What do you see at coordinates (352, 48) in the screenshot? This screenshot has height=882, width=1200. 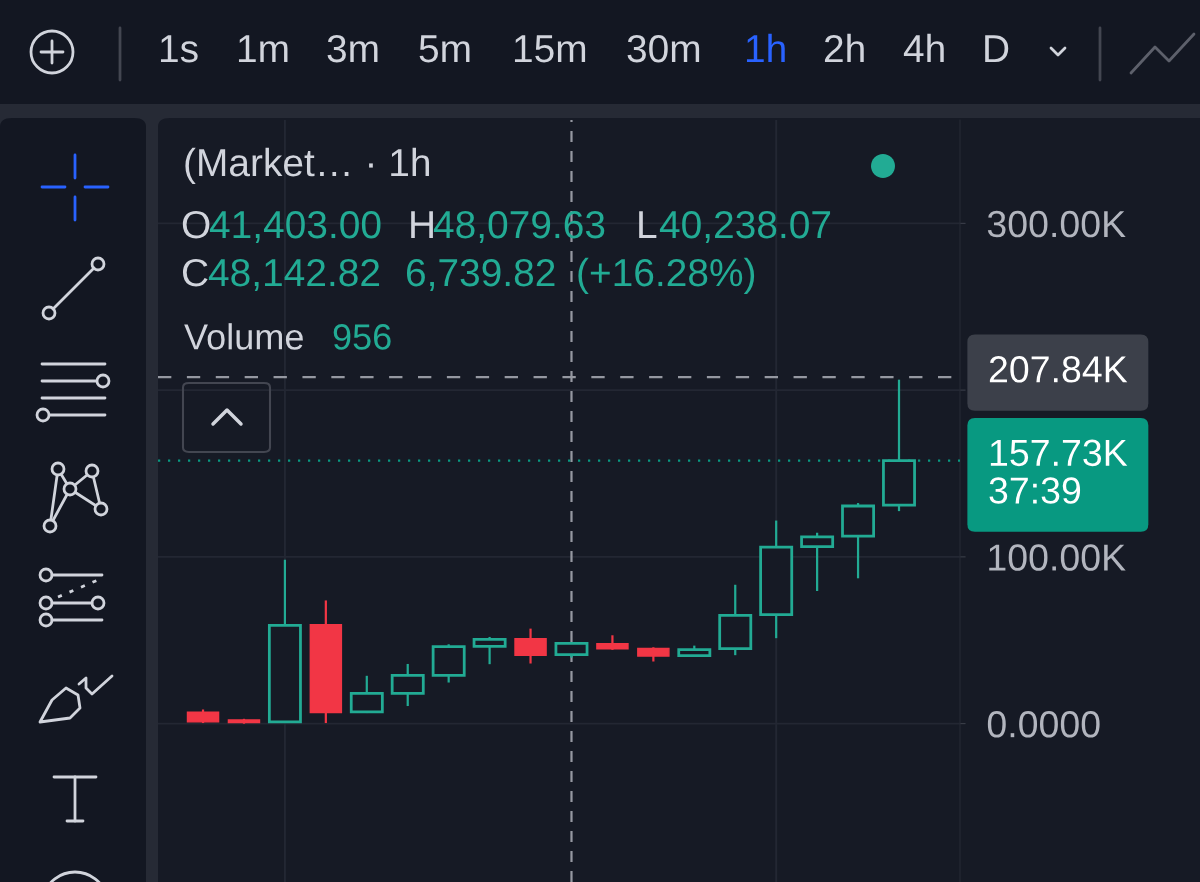 I see `text: 3m` at bounding box center [352, 48].